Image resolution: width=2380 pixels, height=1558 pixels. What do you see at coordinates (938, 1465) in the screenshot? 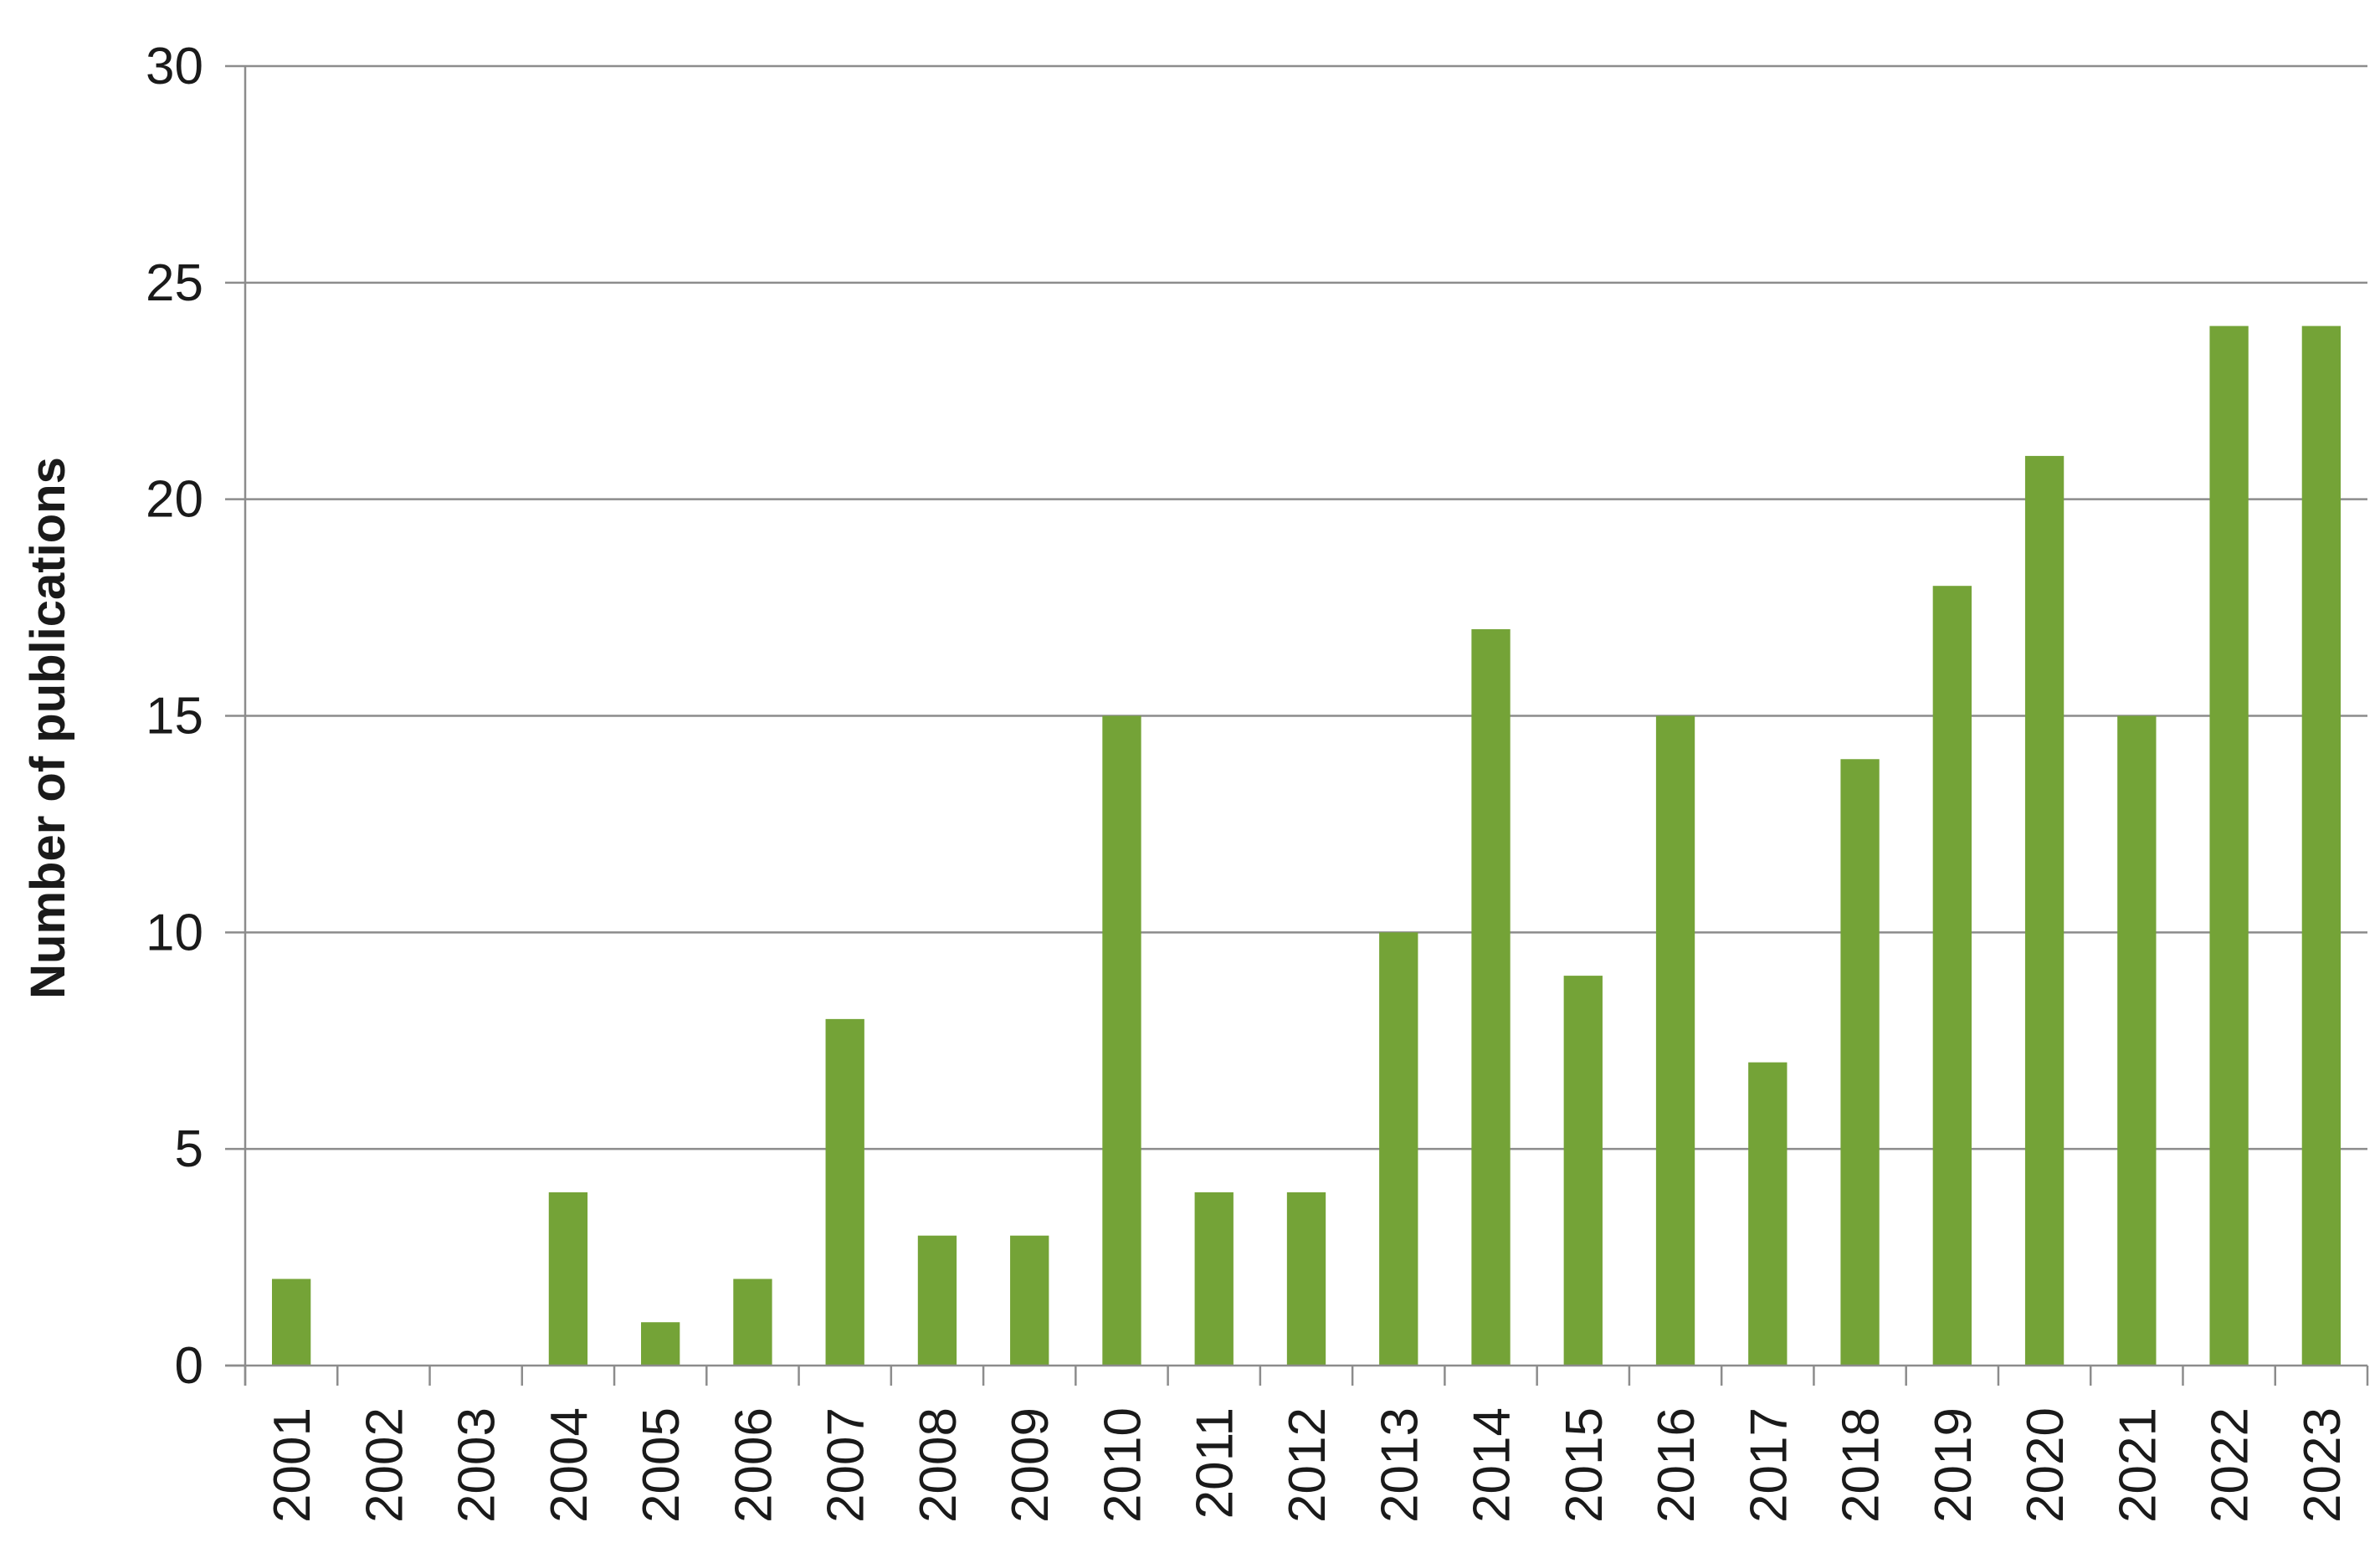
I see `x-tick-label-2008: 2008` at bounding box center [938, 1465].